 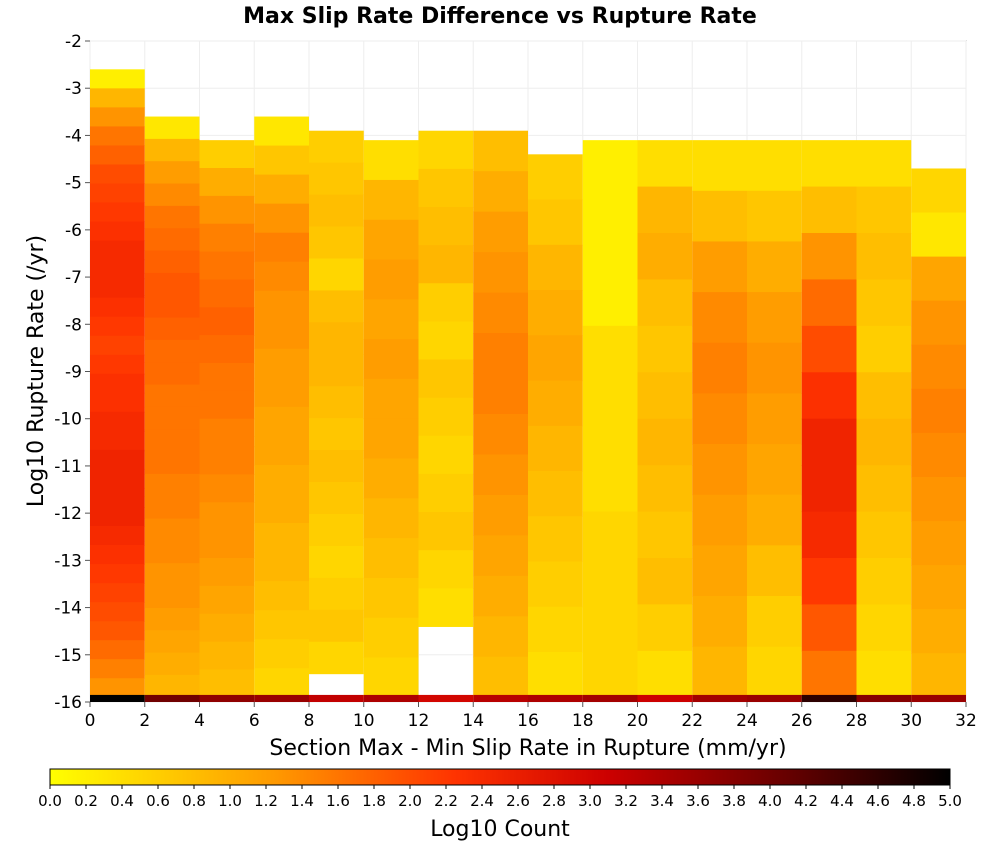 I want to click on x-tick-label: 32, so click(x=966, y=721).